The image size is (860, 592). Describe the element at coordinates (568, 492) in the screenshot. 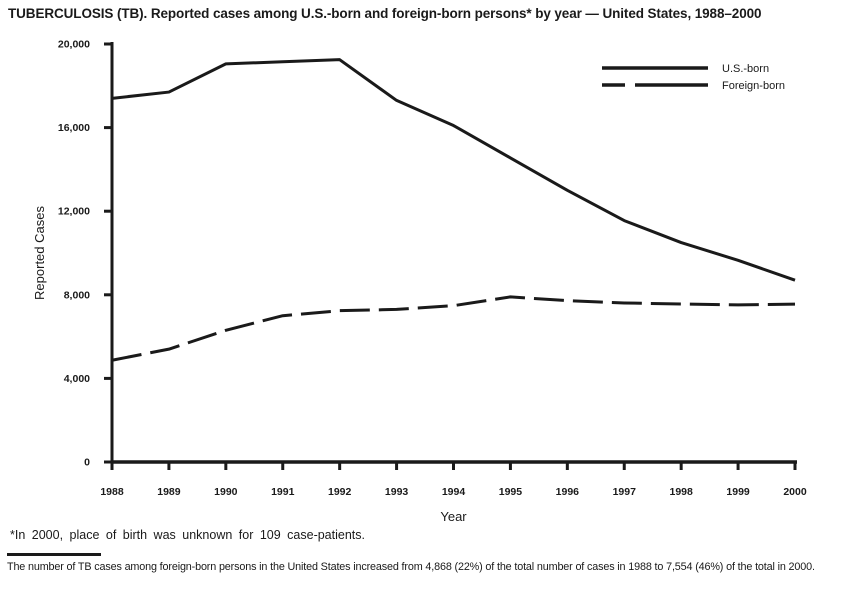

I see `x-tick-label: 1996` at that location.